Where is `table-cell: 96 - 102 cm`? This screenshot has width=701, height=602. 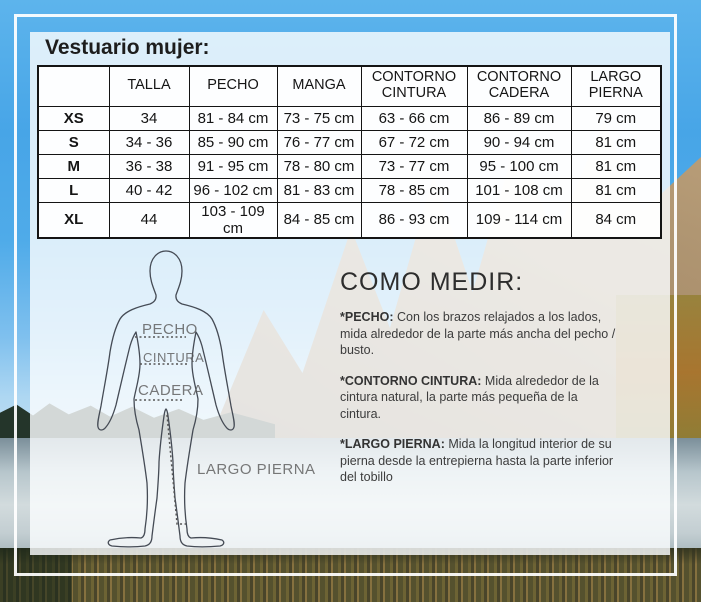
table-cell: 96 - 102 cm is located at coordinates (233, 190).